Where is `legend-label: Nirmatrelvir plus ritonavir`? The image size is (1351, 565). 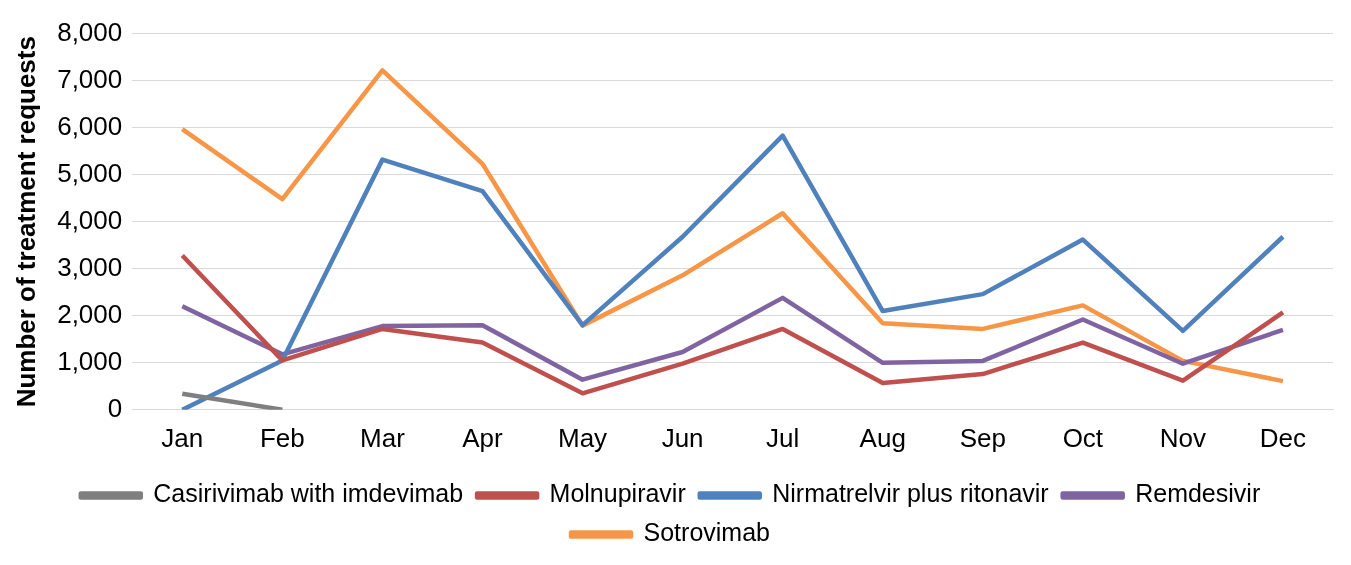 legend-label: Nirmatrelvir plus ritonavir is located at coordinates (910, 493).